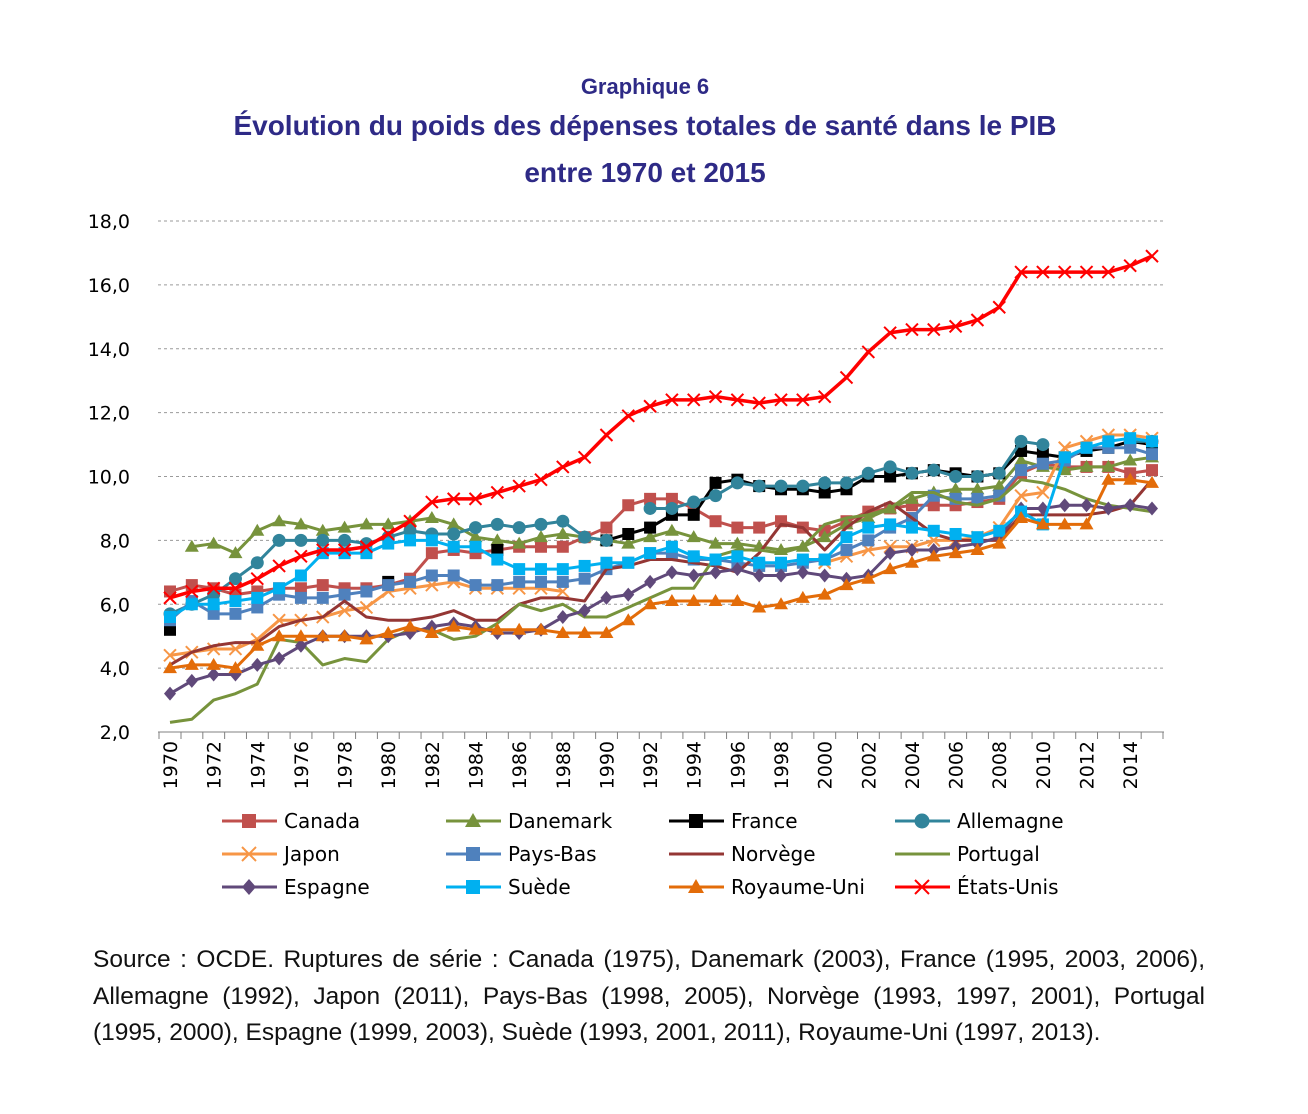 The width and height of the screenshot is (1308, 1114). Describe the element at coordinates (767, 887) in the screenshot. I see `legend-entry: Royaume-Uni` at that location.